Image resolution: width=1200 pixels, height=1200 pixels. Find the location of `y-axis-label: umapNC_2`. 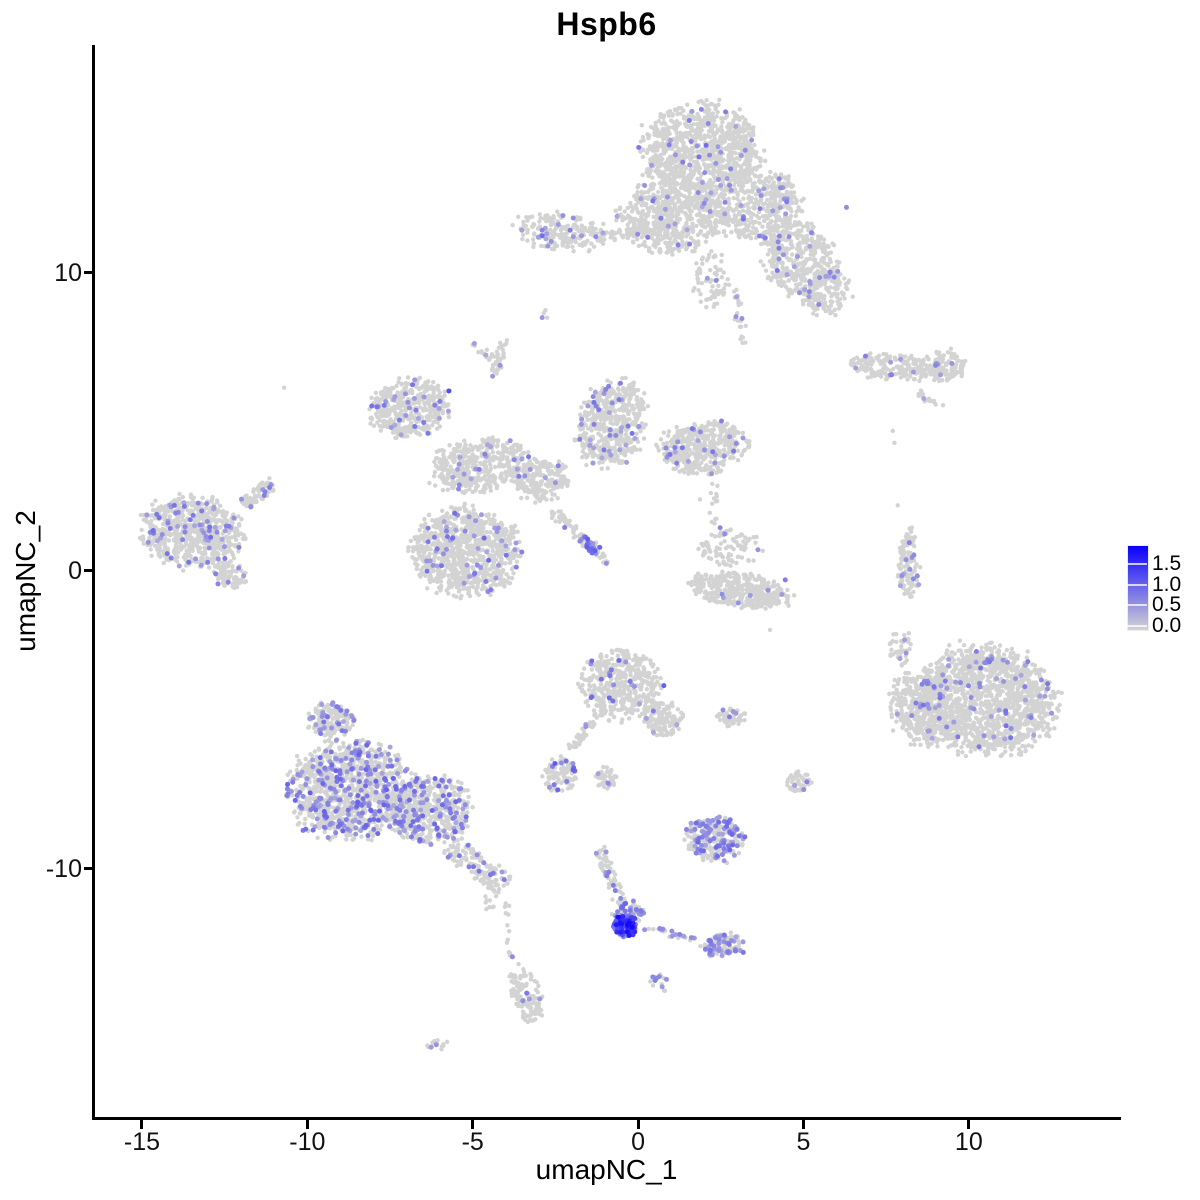

y-axis-label: umapNC_2 is located at coordinates (25, 581).